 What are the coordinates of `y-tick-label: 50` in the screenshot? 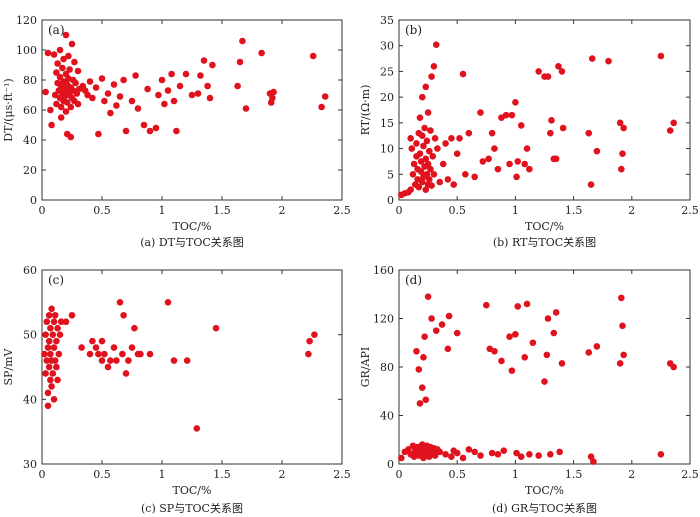 It's located at (30, 335).